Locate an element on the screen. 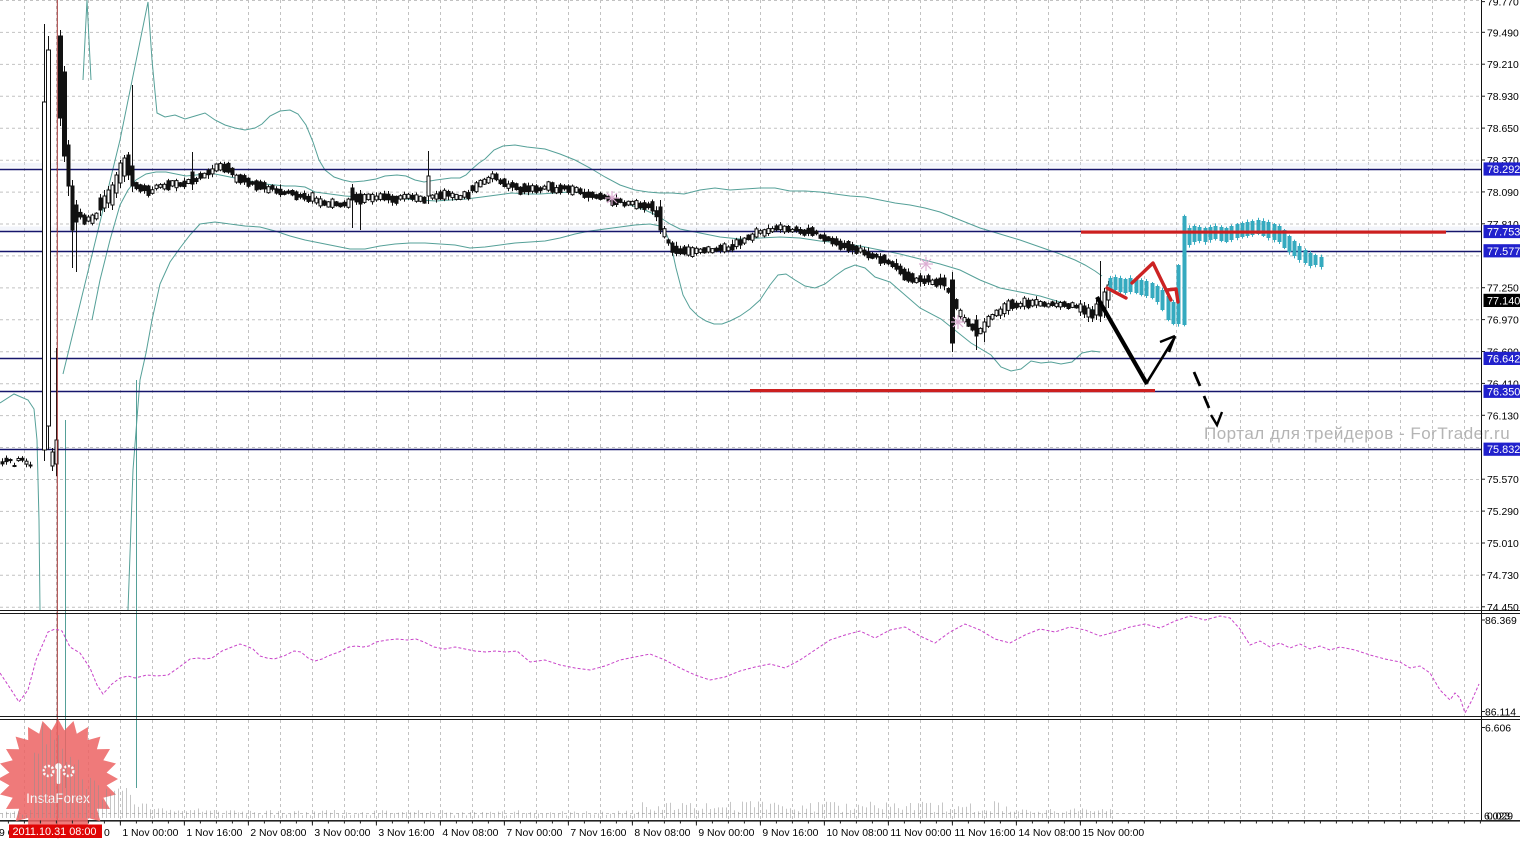 This screenshot has width=1520, height=849. svg-text:Портал для трейдеров - ForTrad: Портал для трейдеров - ForTrader.ru is located at coordinates (1357, 433).